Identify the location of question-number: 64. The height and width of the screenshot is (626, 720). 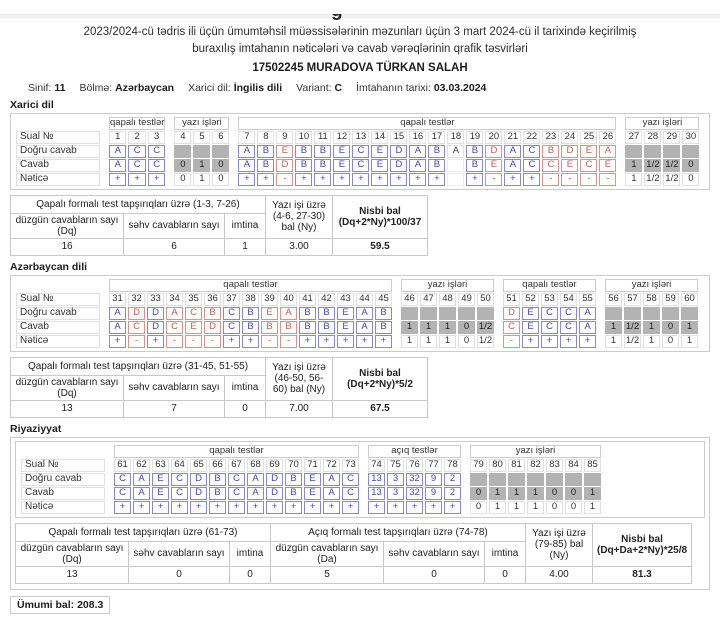
(179, 465).